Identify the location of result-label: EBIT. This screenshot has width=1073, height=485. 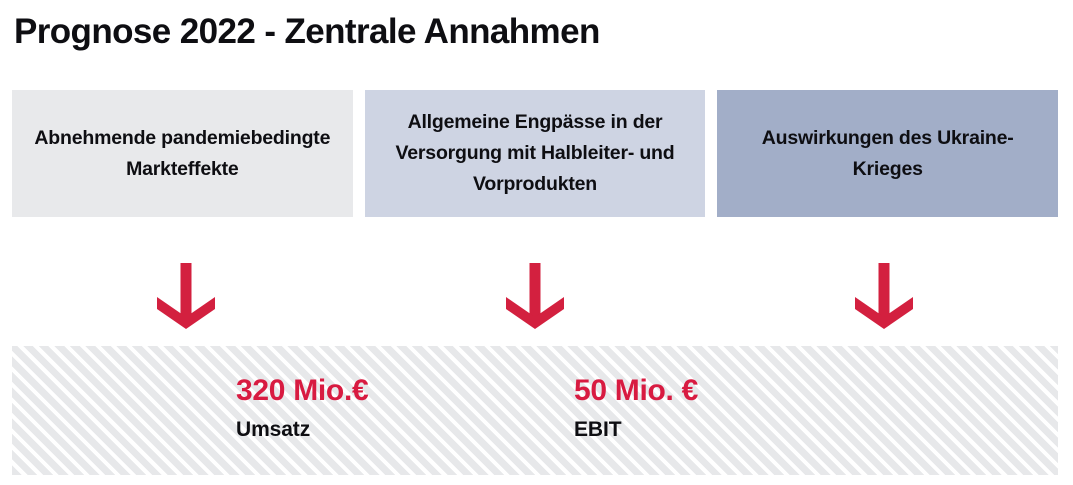
(598, 429).